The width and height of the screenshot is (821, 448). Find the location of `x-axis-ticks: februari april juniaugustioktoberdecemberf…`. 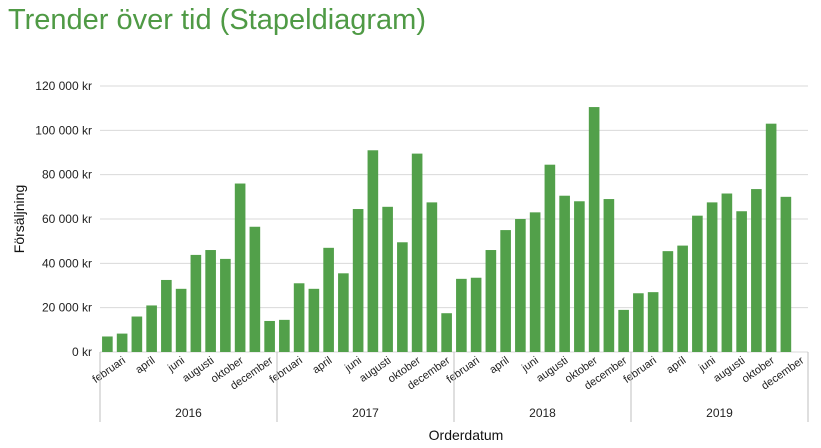

x-axis-ticks: februari april juniaugustioktoberdecemberf… is located at coordinates (448, 373).